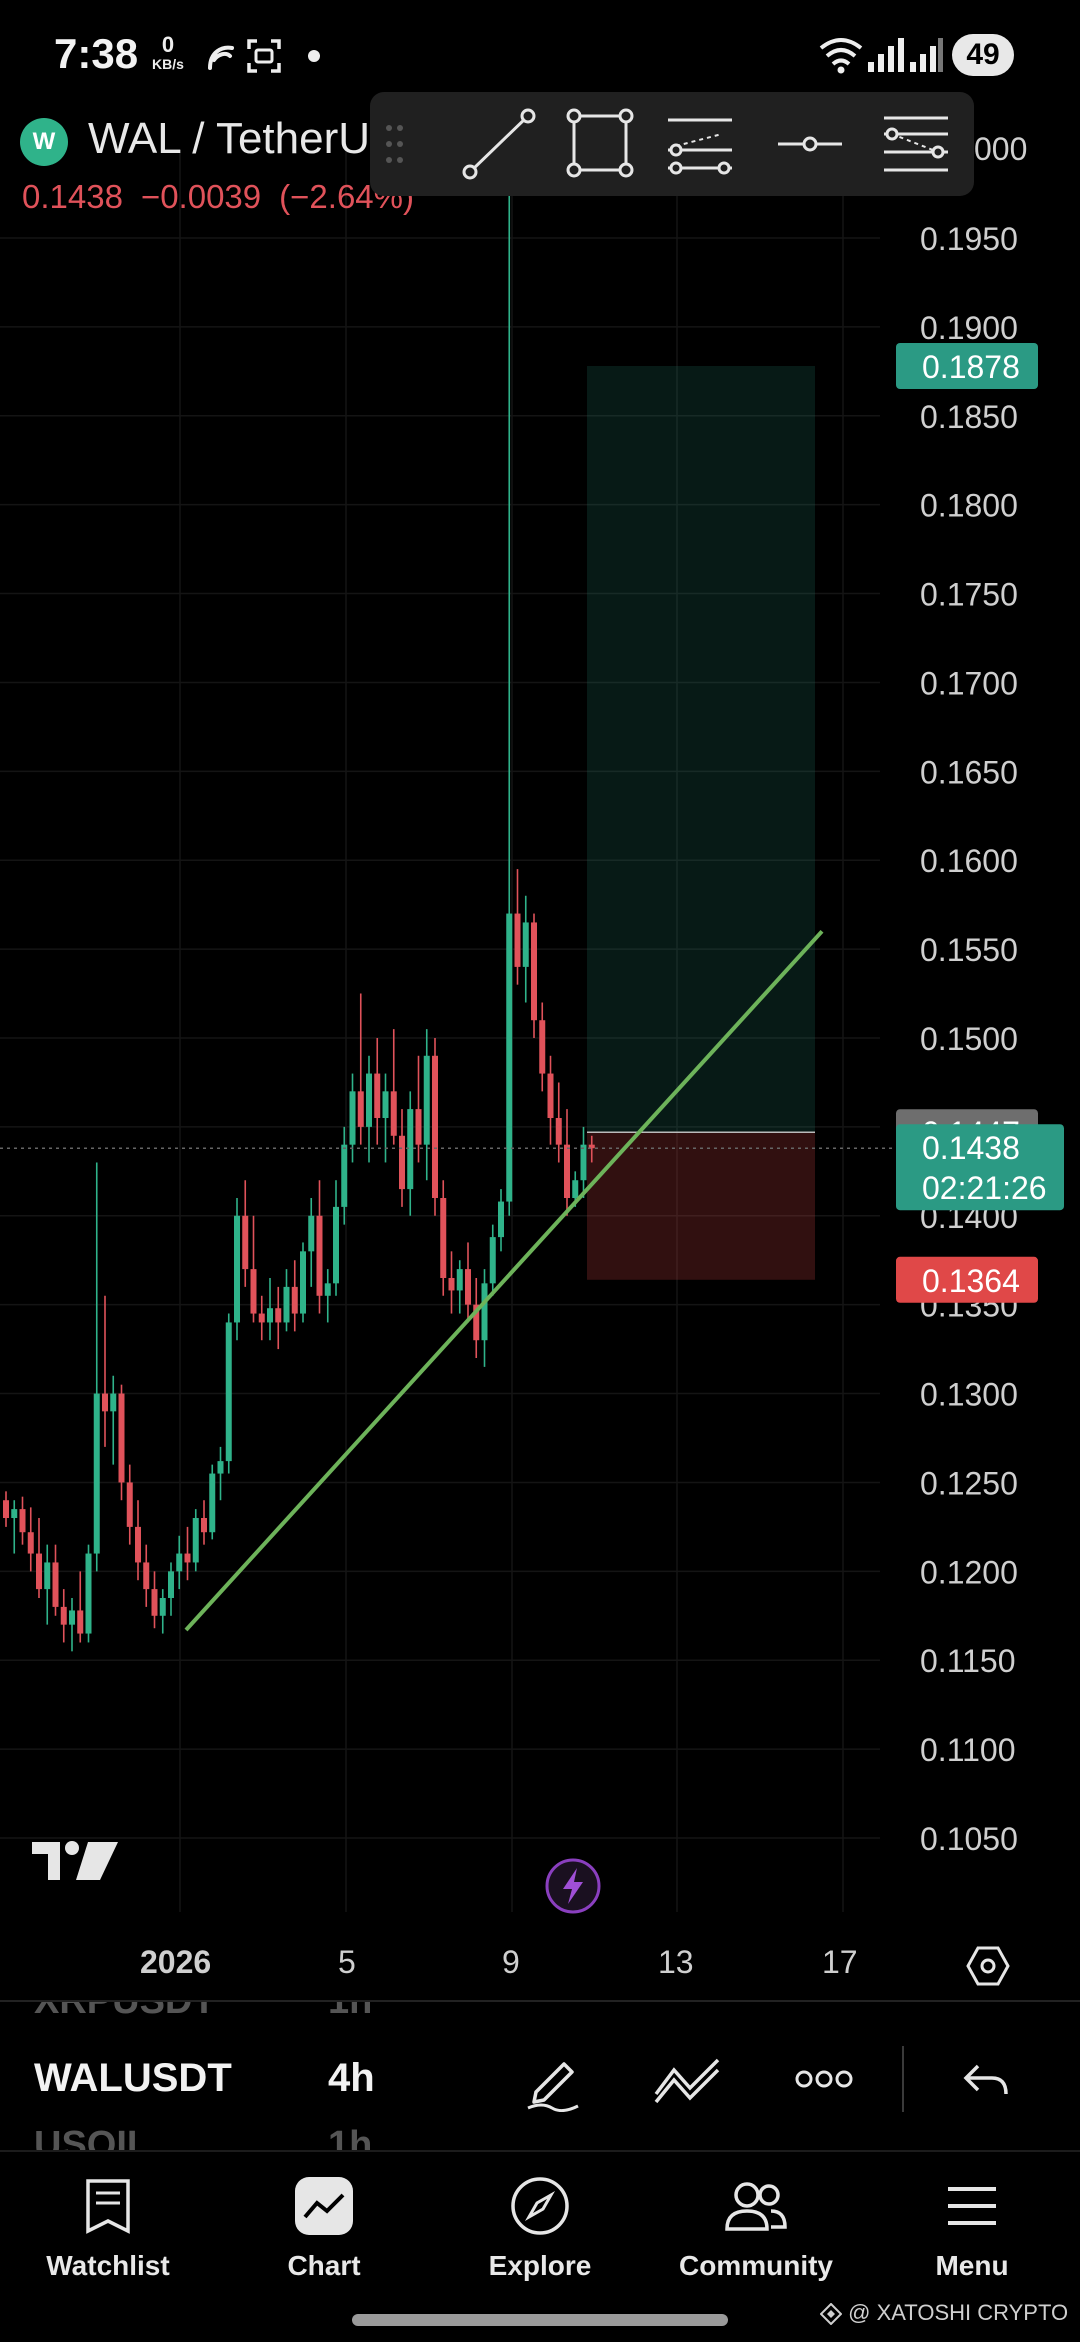  What do you see at coordinates (229, 138) in the screenshot?
I see `symbol-title: WAL / TetherU` at bounding box center [229, 138].